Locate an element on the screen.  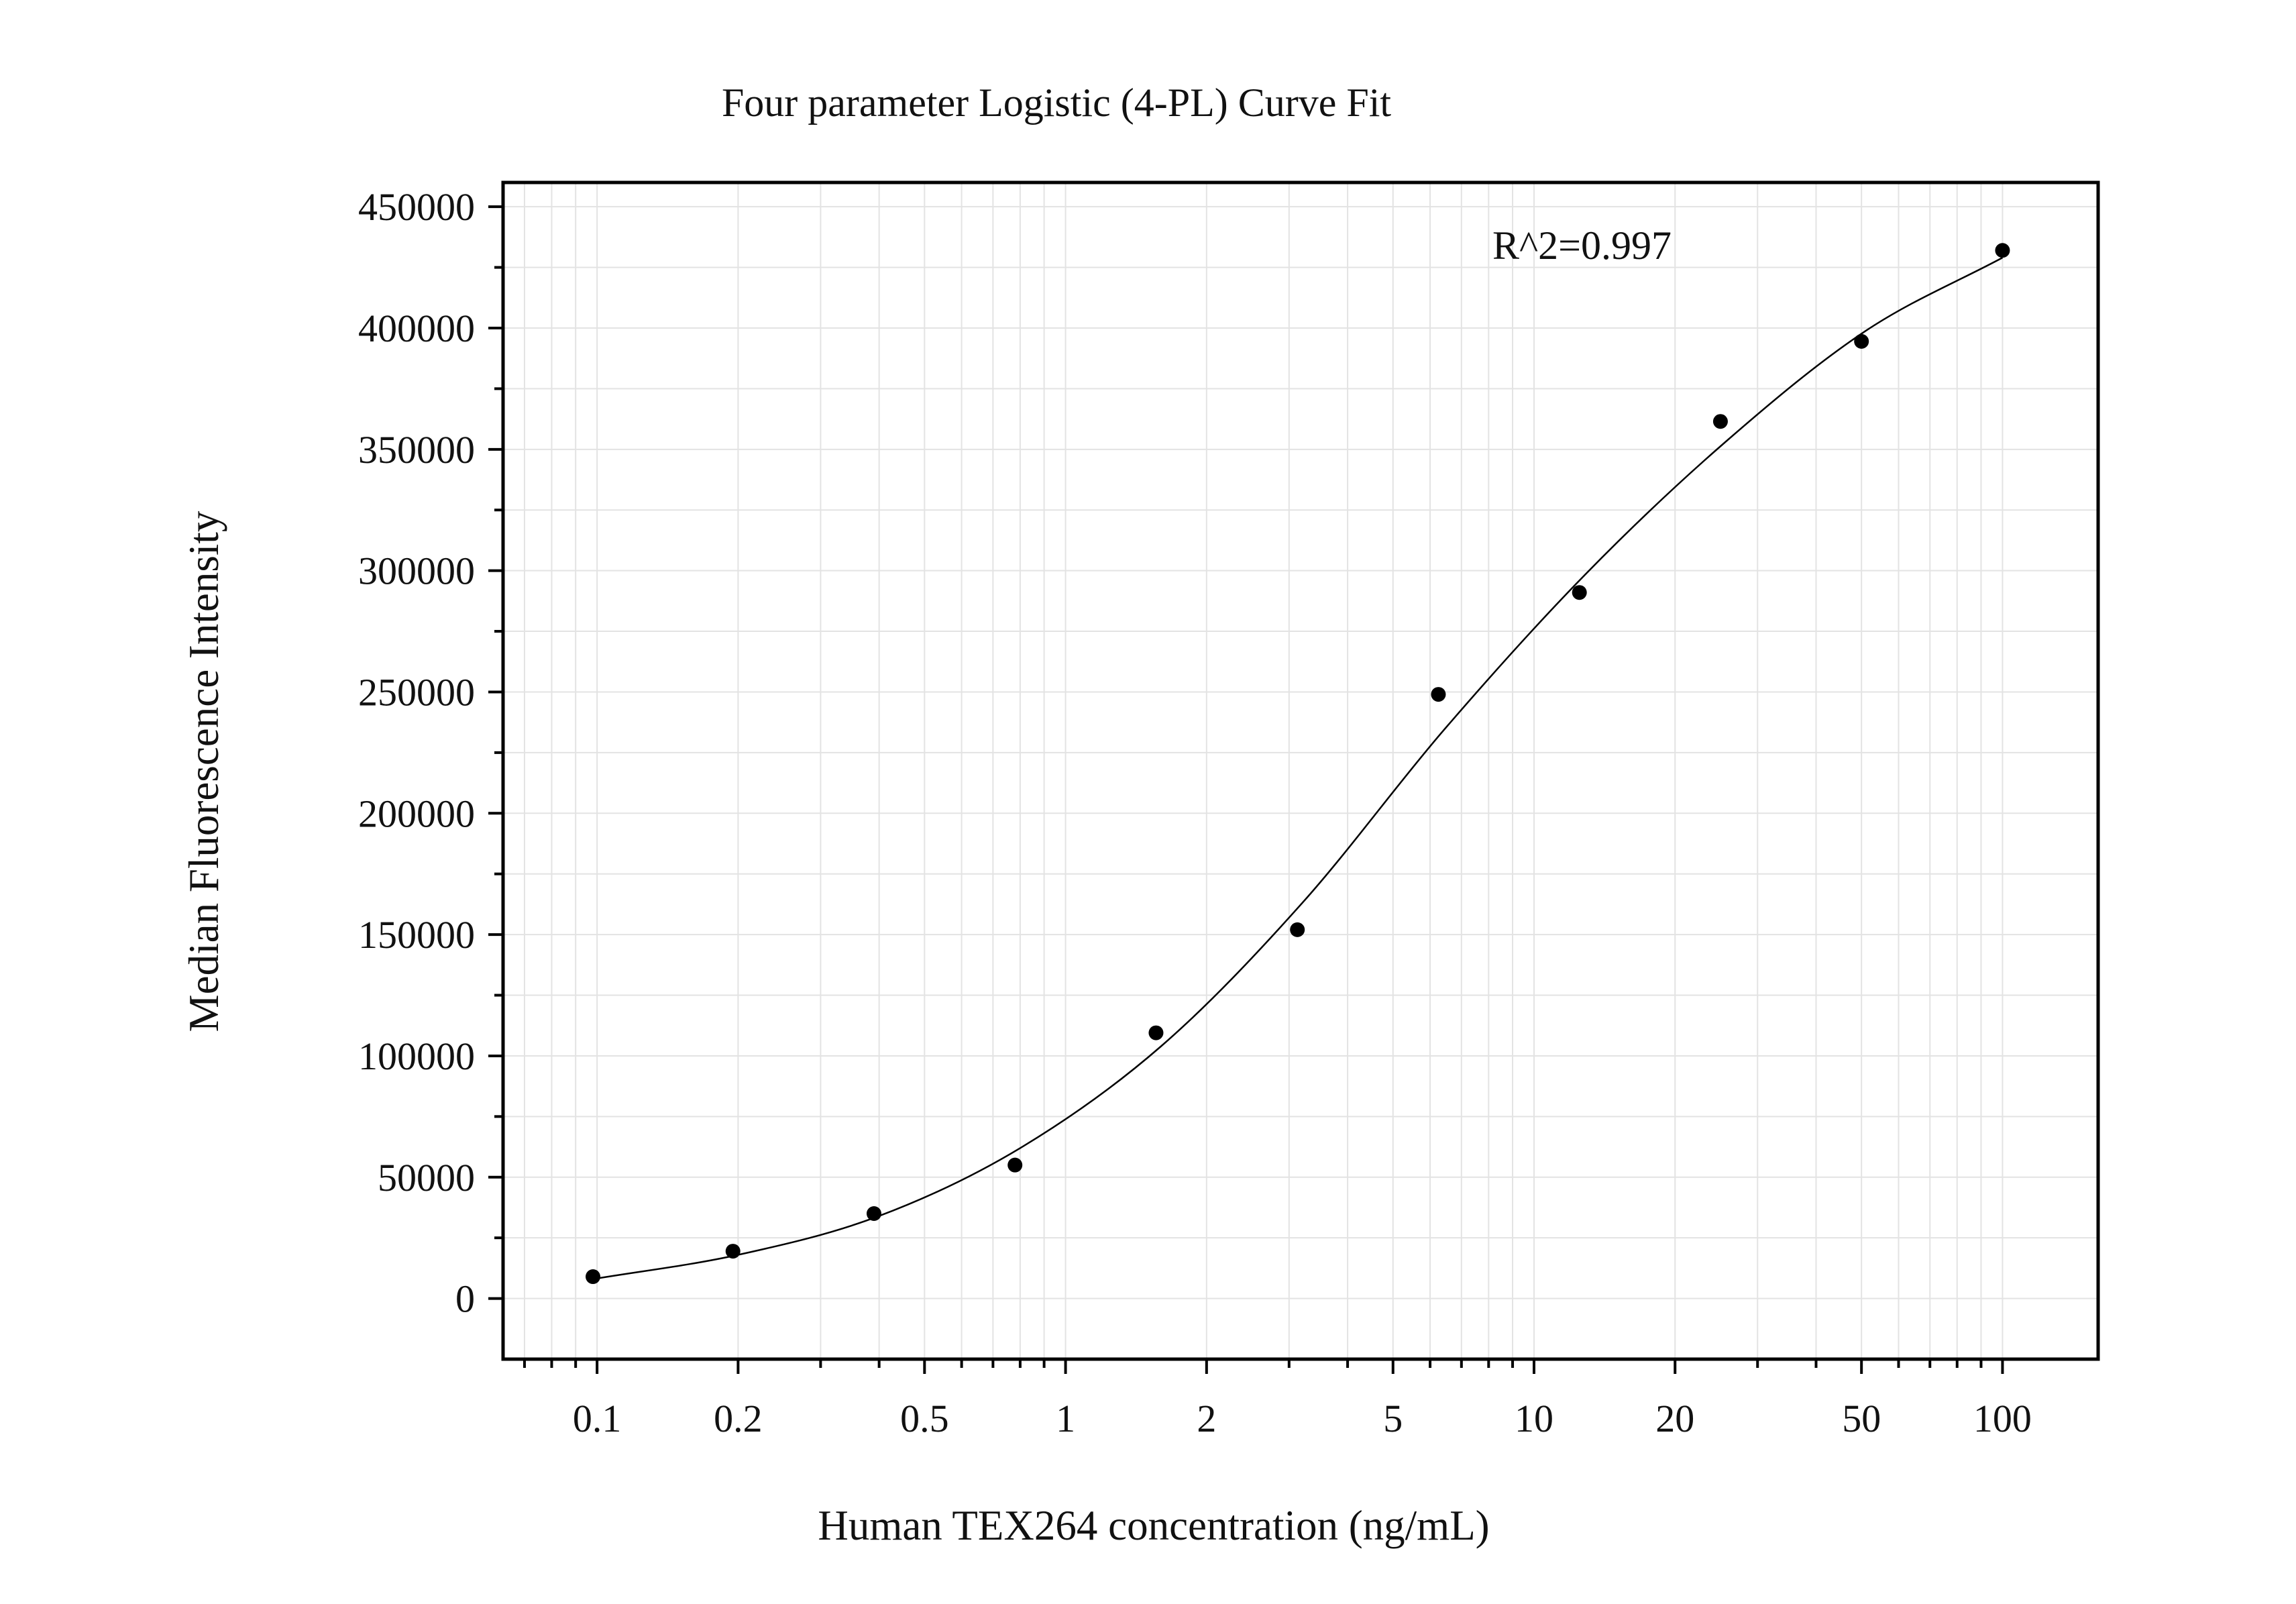
x-tick-label: 100 is located at coordinates (2003, 1419).